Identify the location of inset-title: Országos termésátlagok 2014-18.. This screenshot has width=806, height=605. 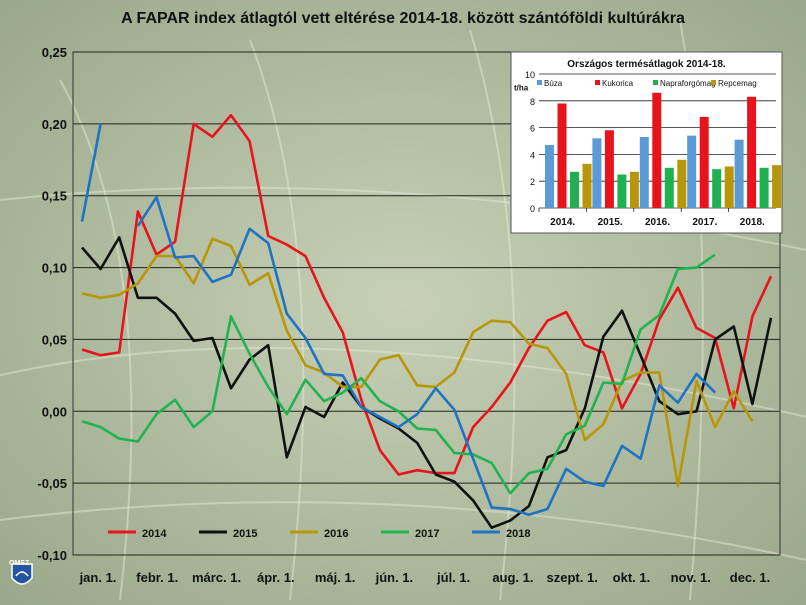
(646, 64).